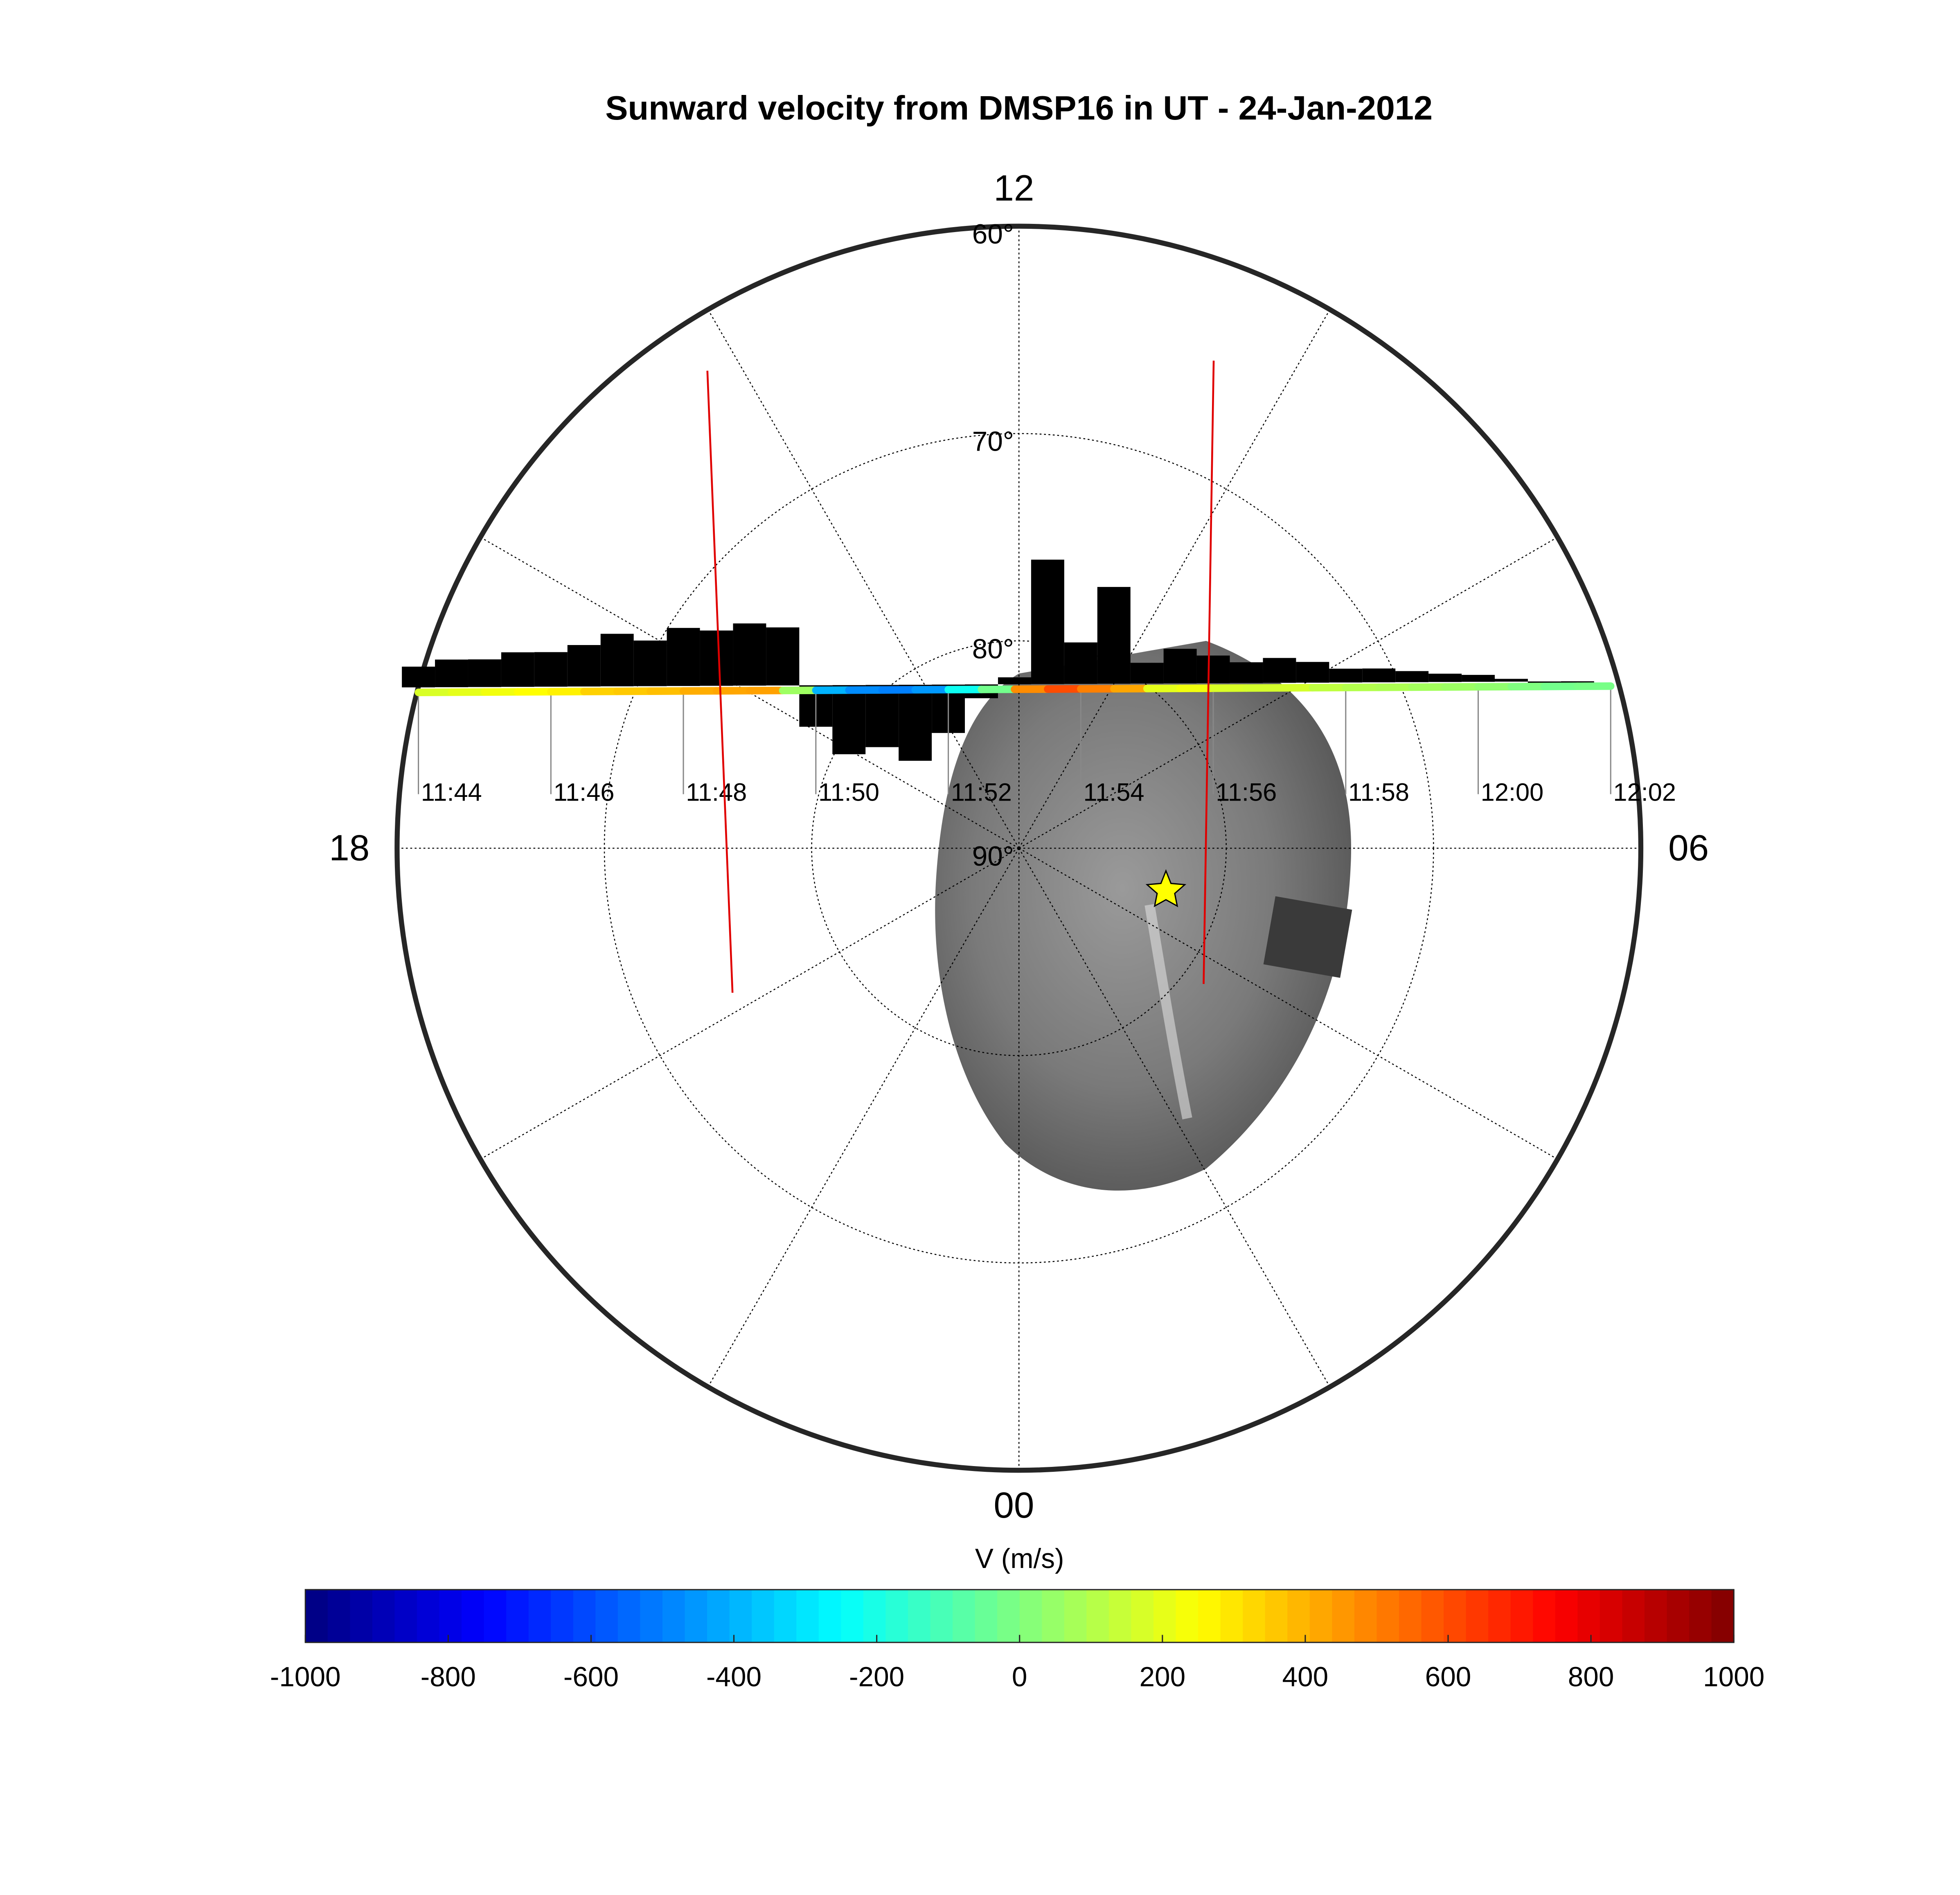  I want to click on mlt-label: 18, so click(349, 848).